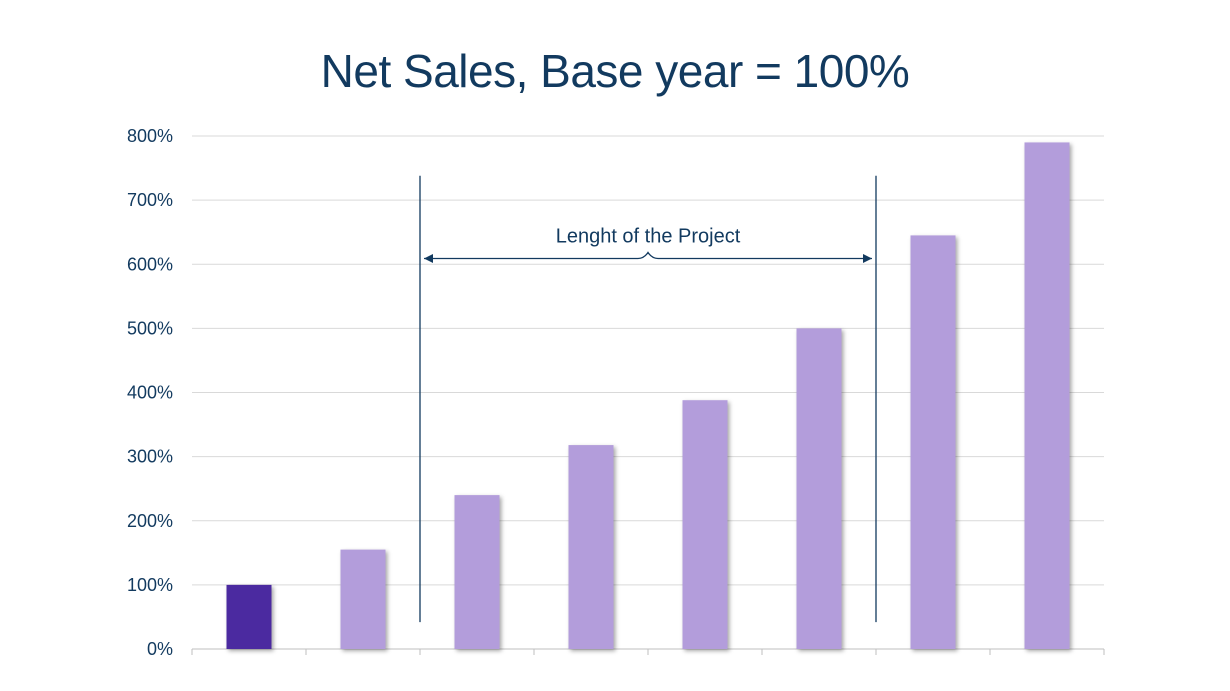  Describe the element at coordinates (428, 258) in the screenshot. I see `arrowhead-left` at that location.